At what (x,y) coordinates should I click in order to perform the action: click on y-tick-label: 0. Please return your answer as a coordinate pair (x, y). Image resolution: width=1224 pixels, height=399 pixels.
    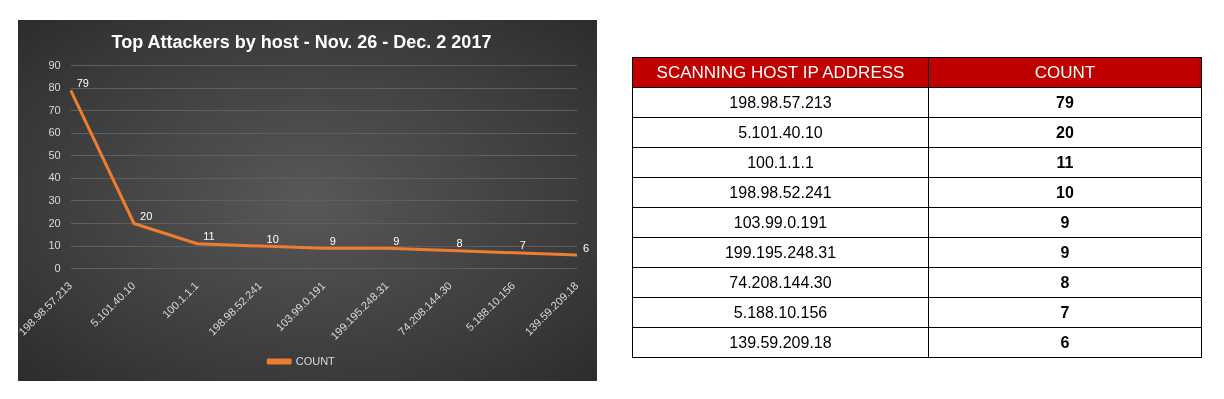
    Looking at the image, I should click on (57, 267).